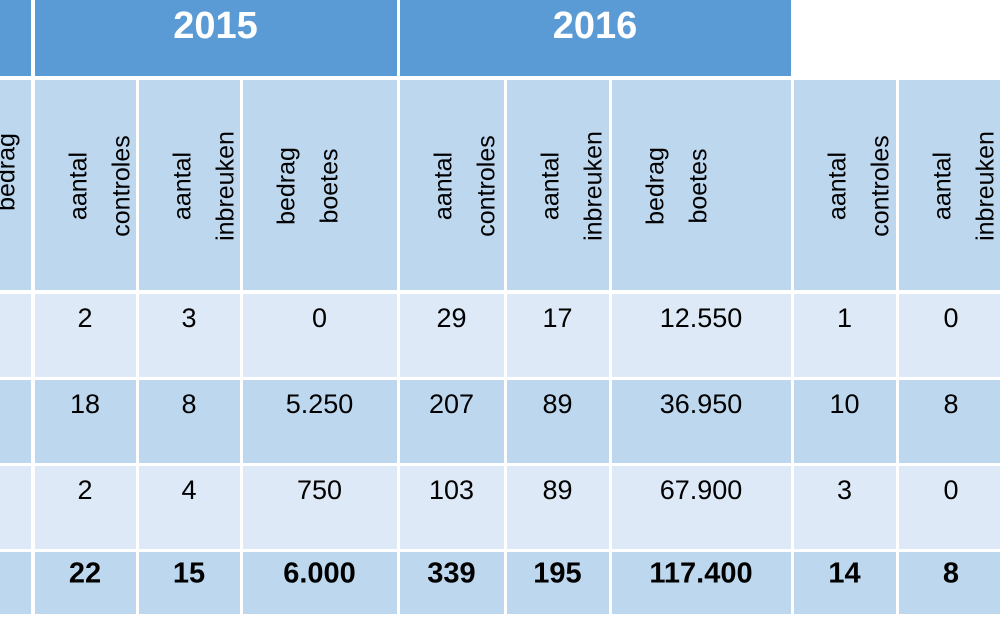 The width and height of the screenshot is (1000, 619). What do you see at coordinates (319, 574) in the screenshot?
I see `total-cell: 6.000` at bounding box center [319, 574].